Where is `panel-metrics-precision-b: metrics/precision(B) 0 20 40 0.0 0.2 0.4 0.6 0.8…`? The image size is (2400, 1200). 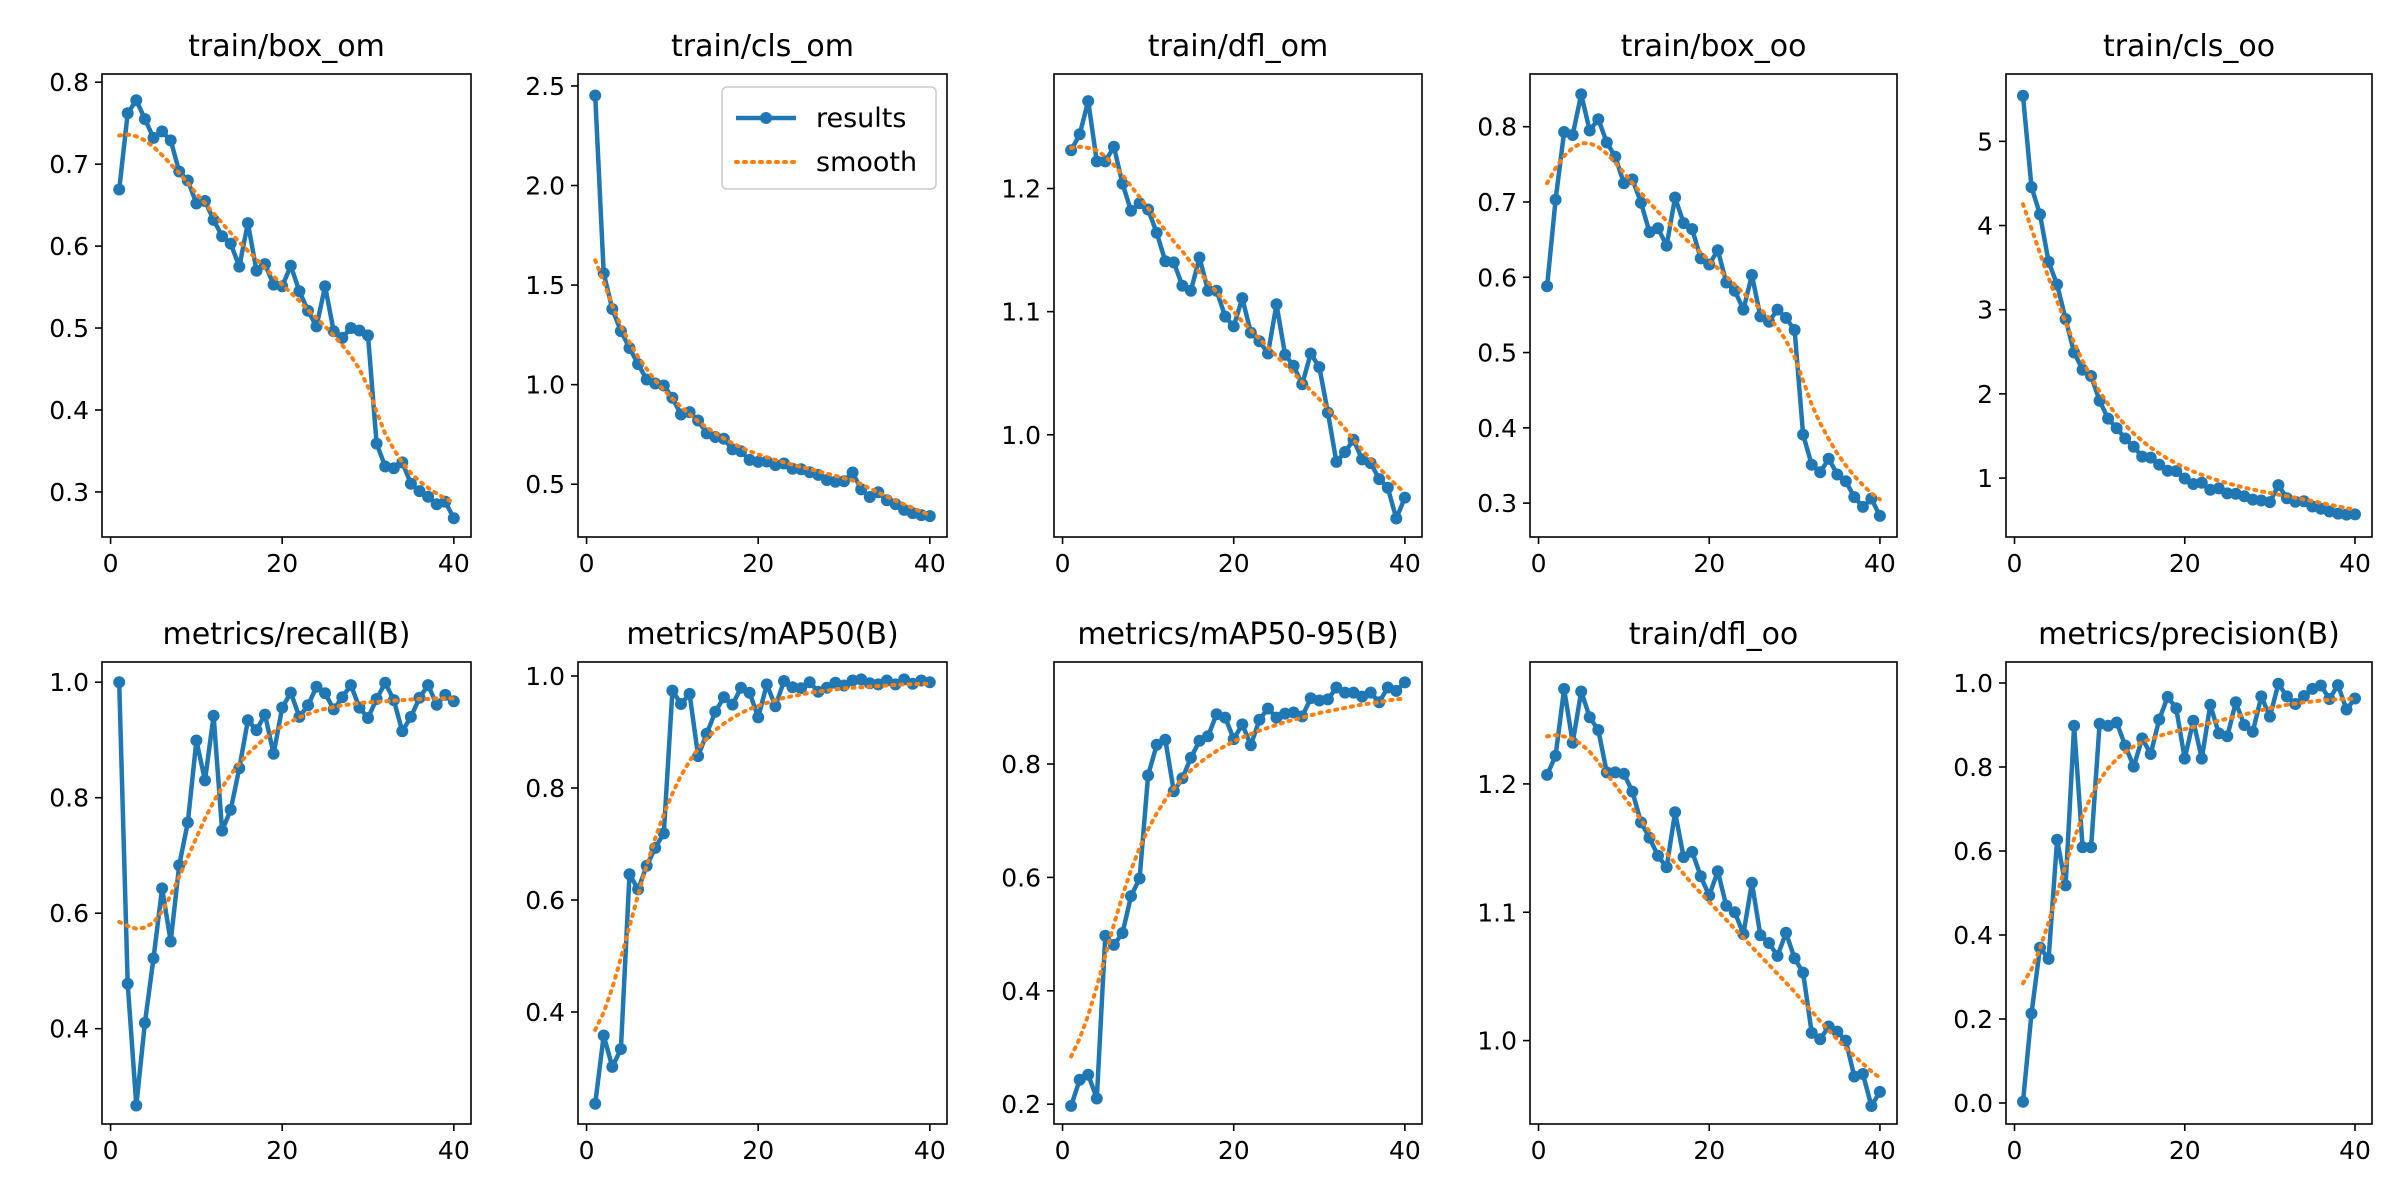
panel-metrics-precision-b: metrics/precision(B) 0 20 40 0.0 0.2 0.4 0.6 0.8… is located at coordinates (2163, 891).